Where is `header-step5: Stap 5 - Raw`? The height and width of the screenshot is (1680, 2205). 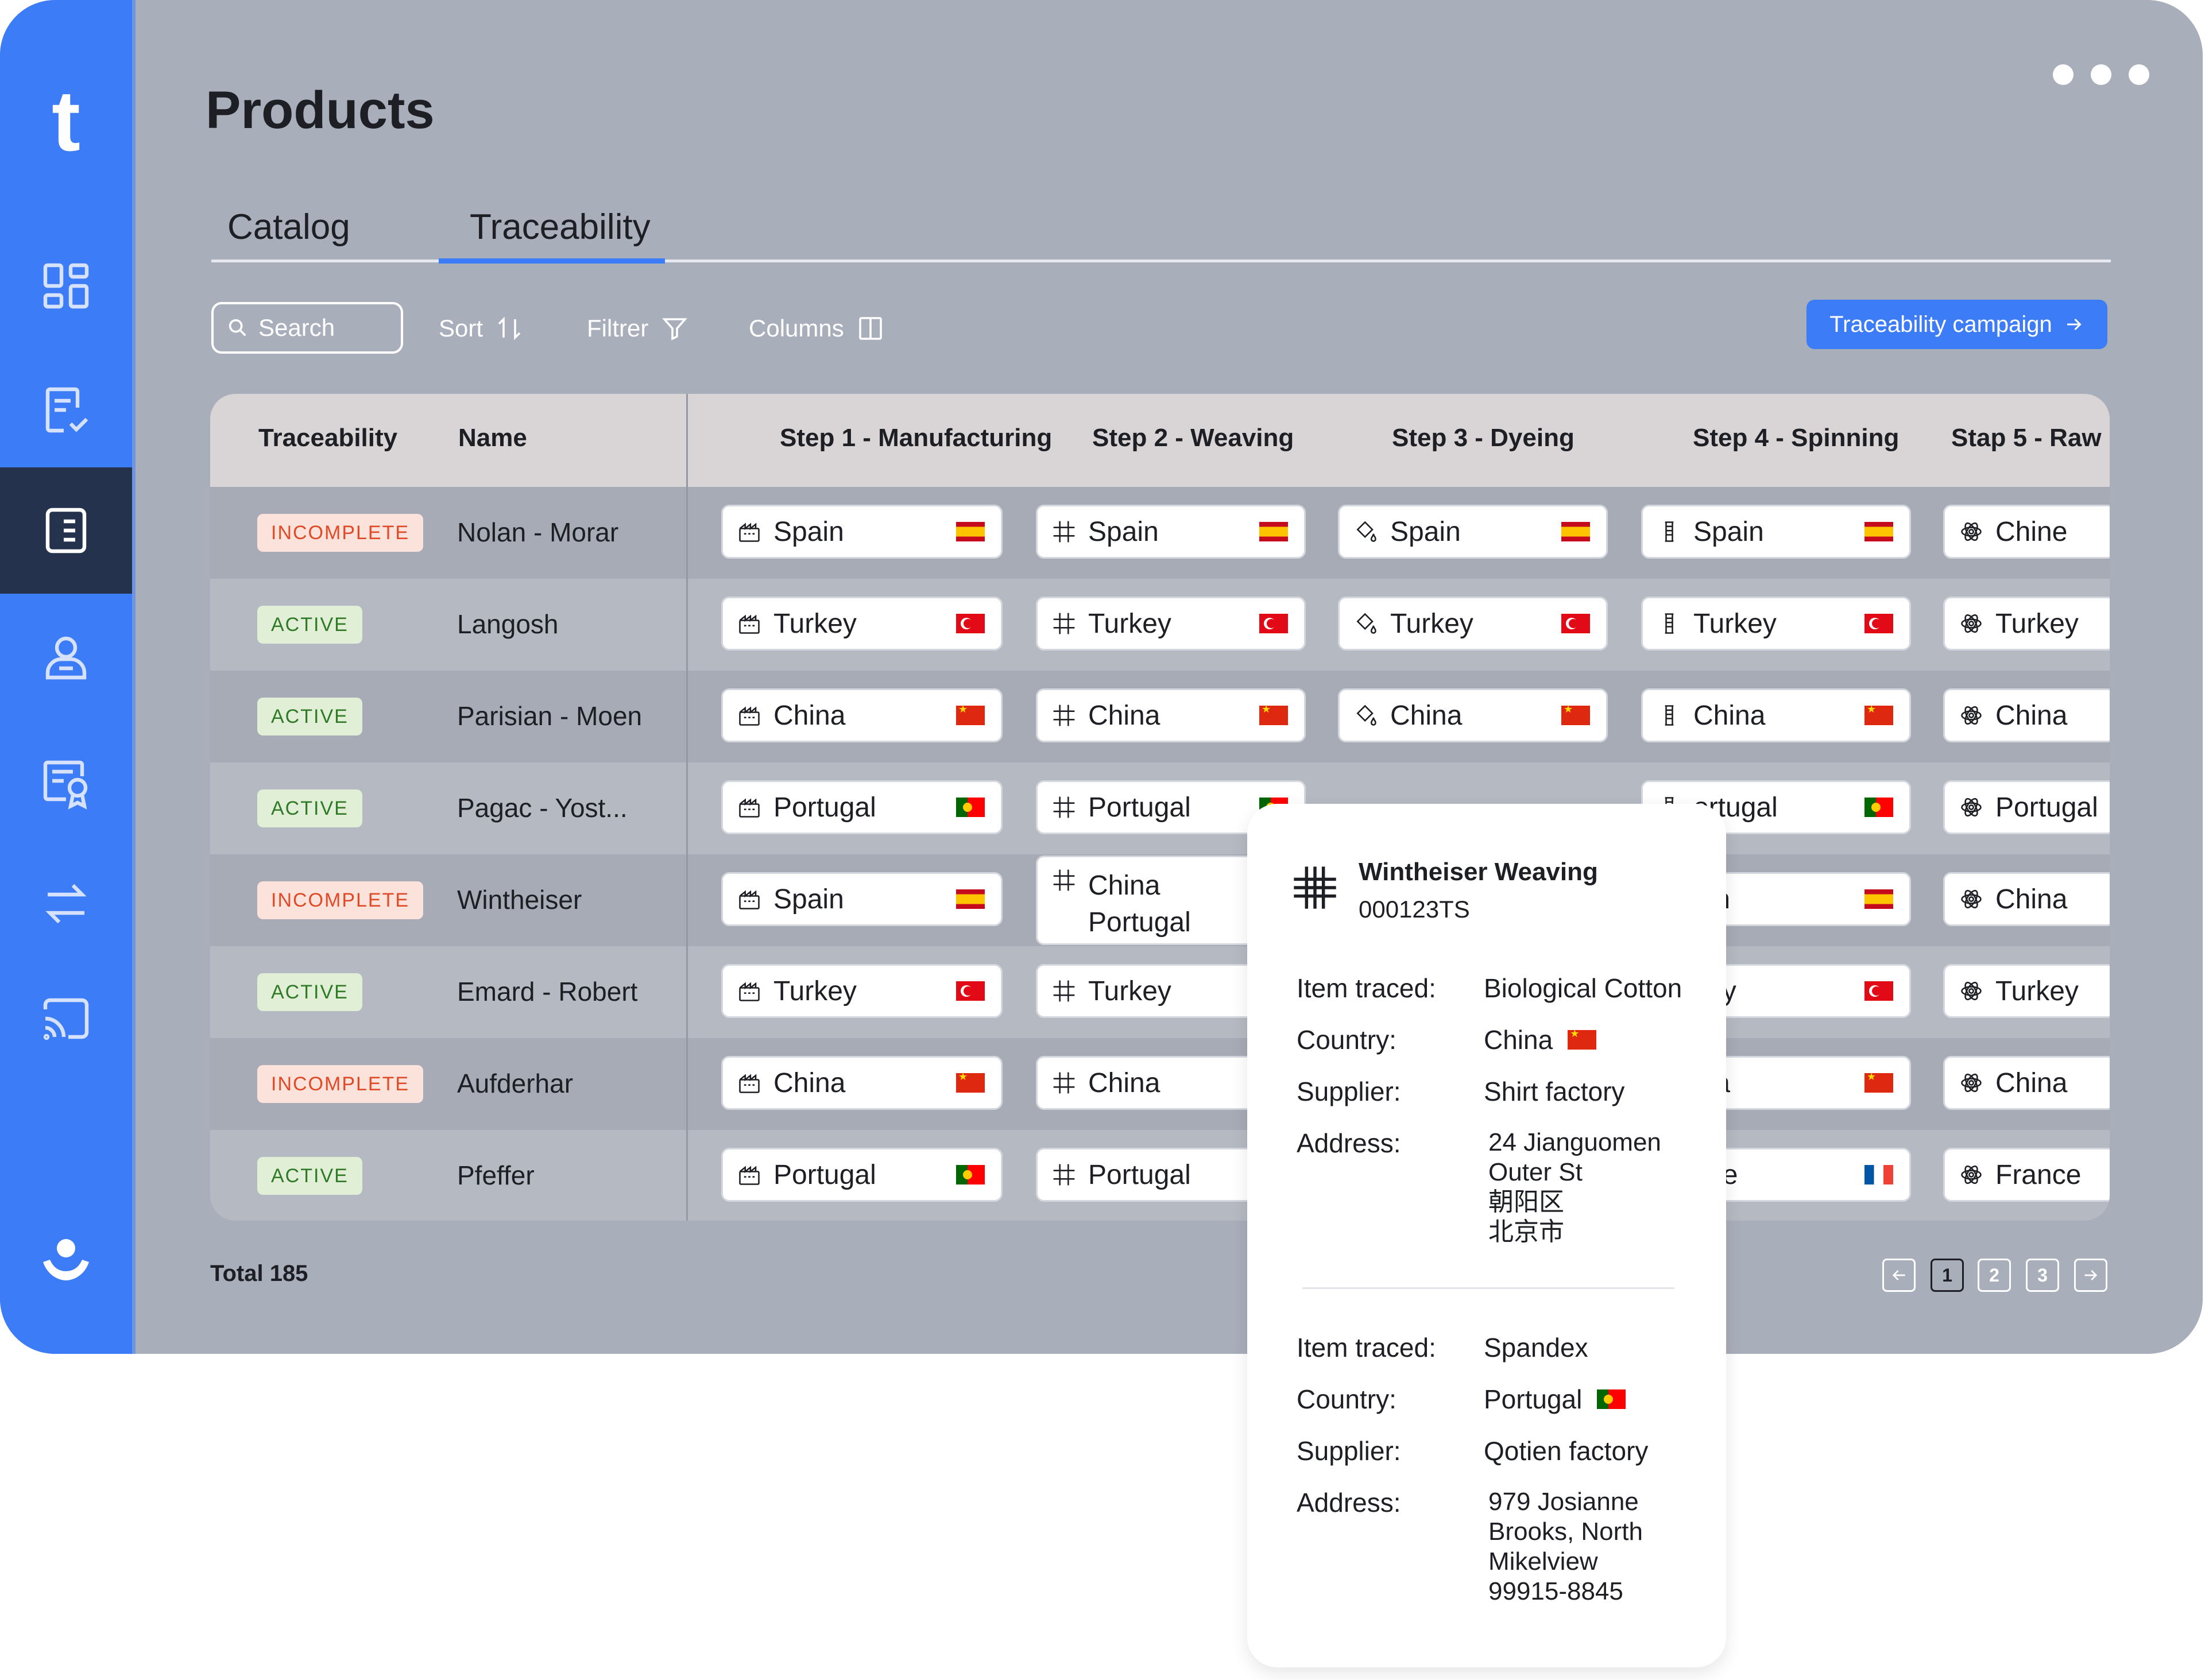
header-step5: Stap 5 - Raw is located at coordinates (2026, 438).